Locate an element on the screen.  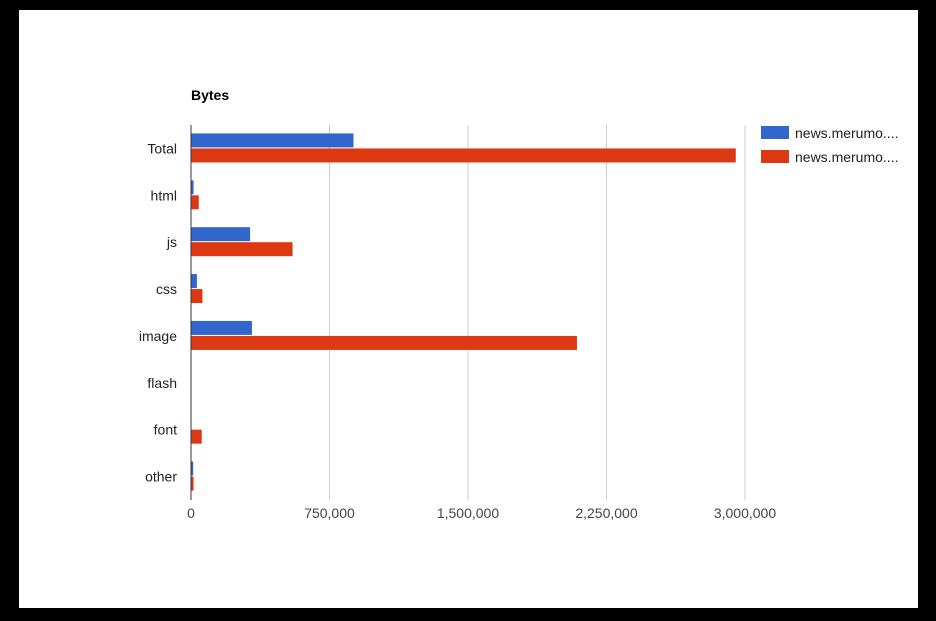
x-tick-labels: 0 750,000 1,500,000 2,250,000 3,000,000 is located at coordinates (481, 513).